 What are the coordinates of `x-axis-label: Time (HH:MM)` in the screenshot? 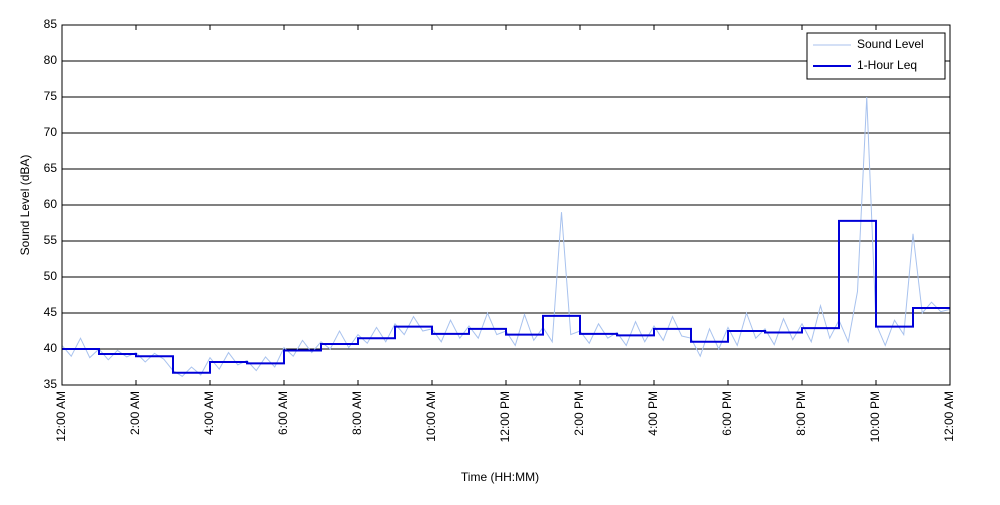 It's located at (500, 477).